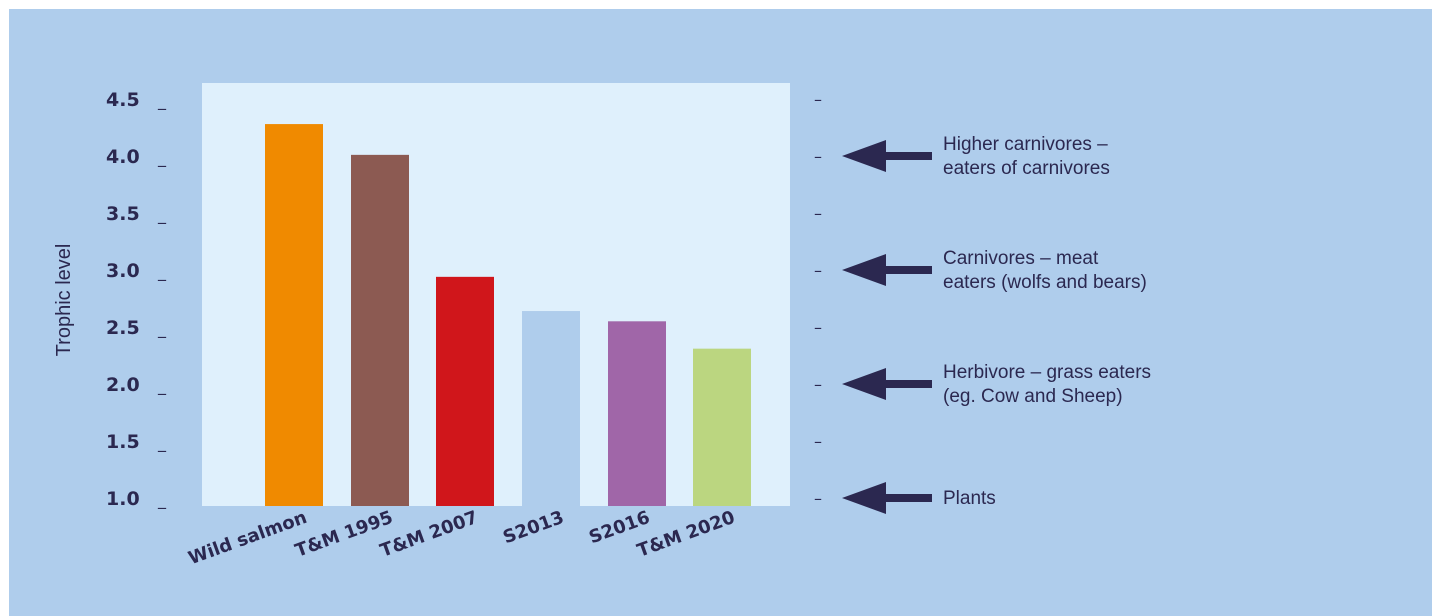 This screenshot has height=616, width=1432. What do you see at coordinates (969, 498) in the screenshot?
I see `annotation-text: Plants` at bounding box center [969, 498].